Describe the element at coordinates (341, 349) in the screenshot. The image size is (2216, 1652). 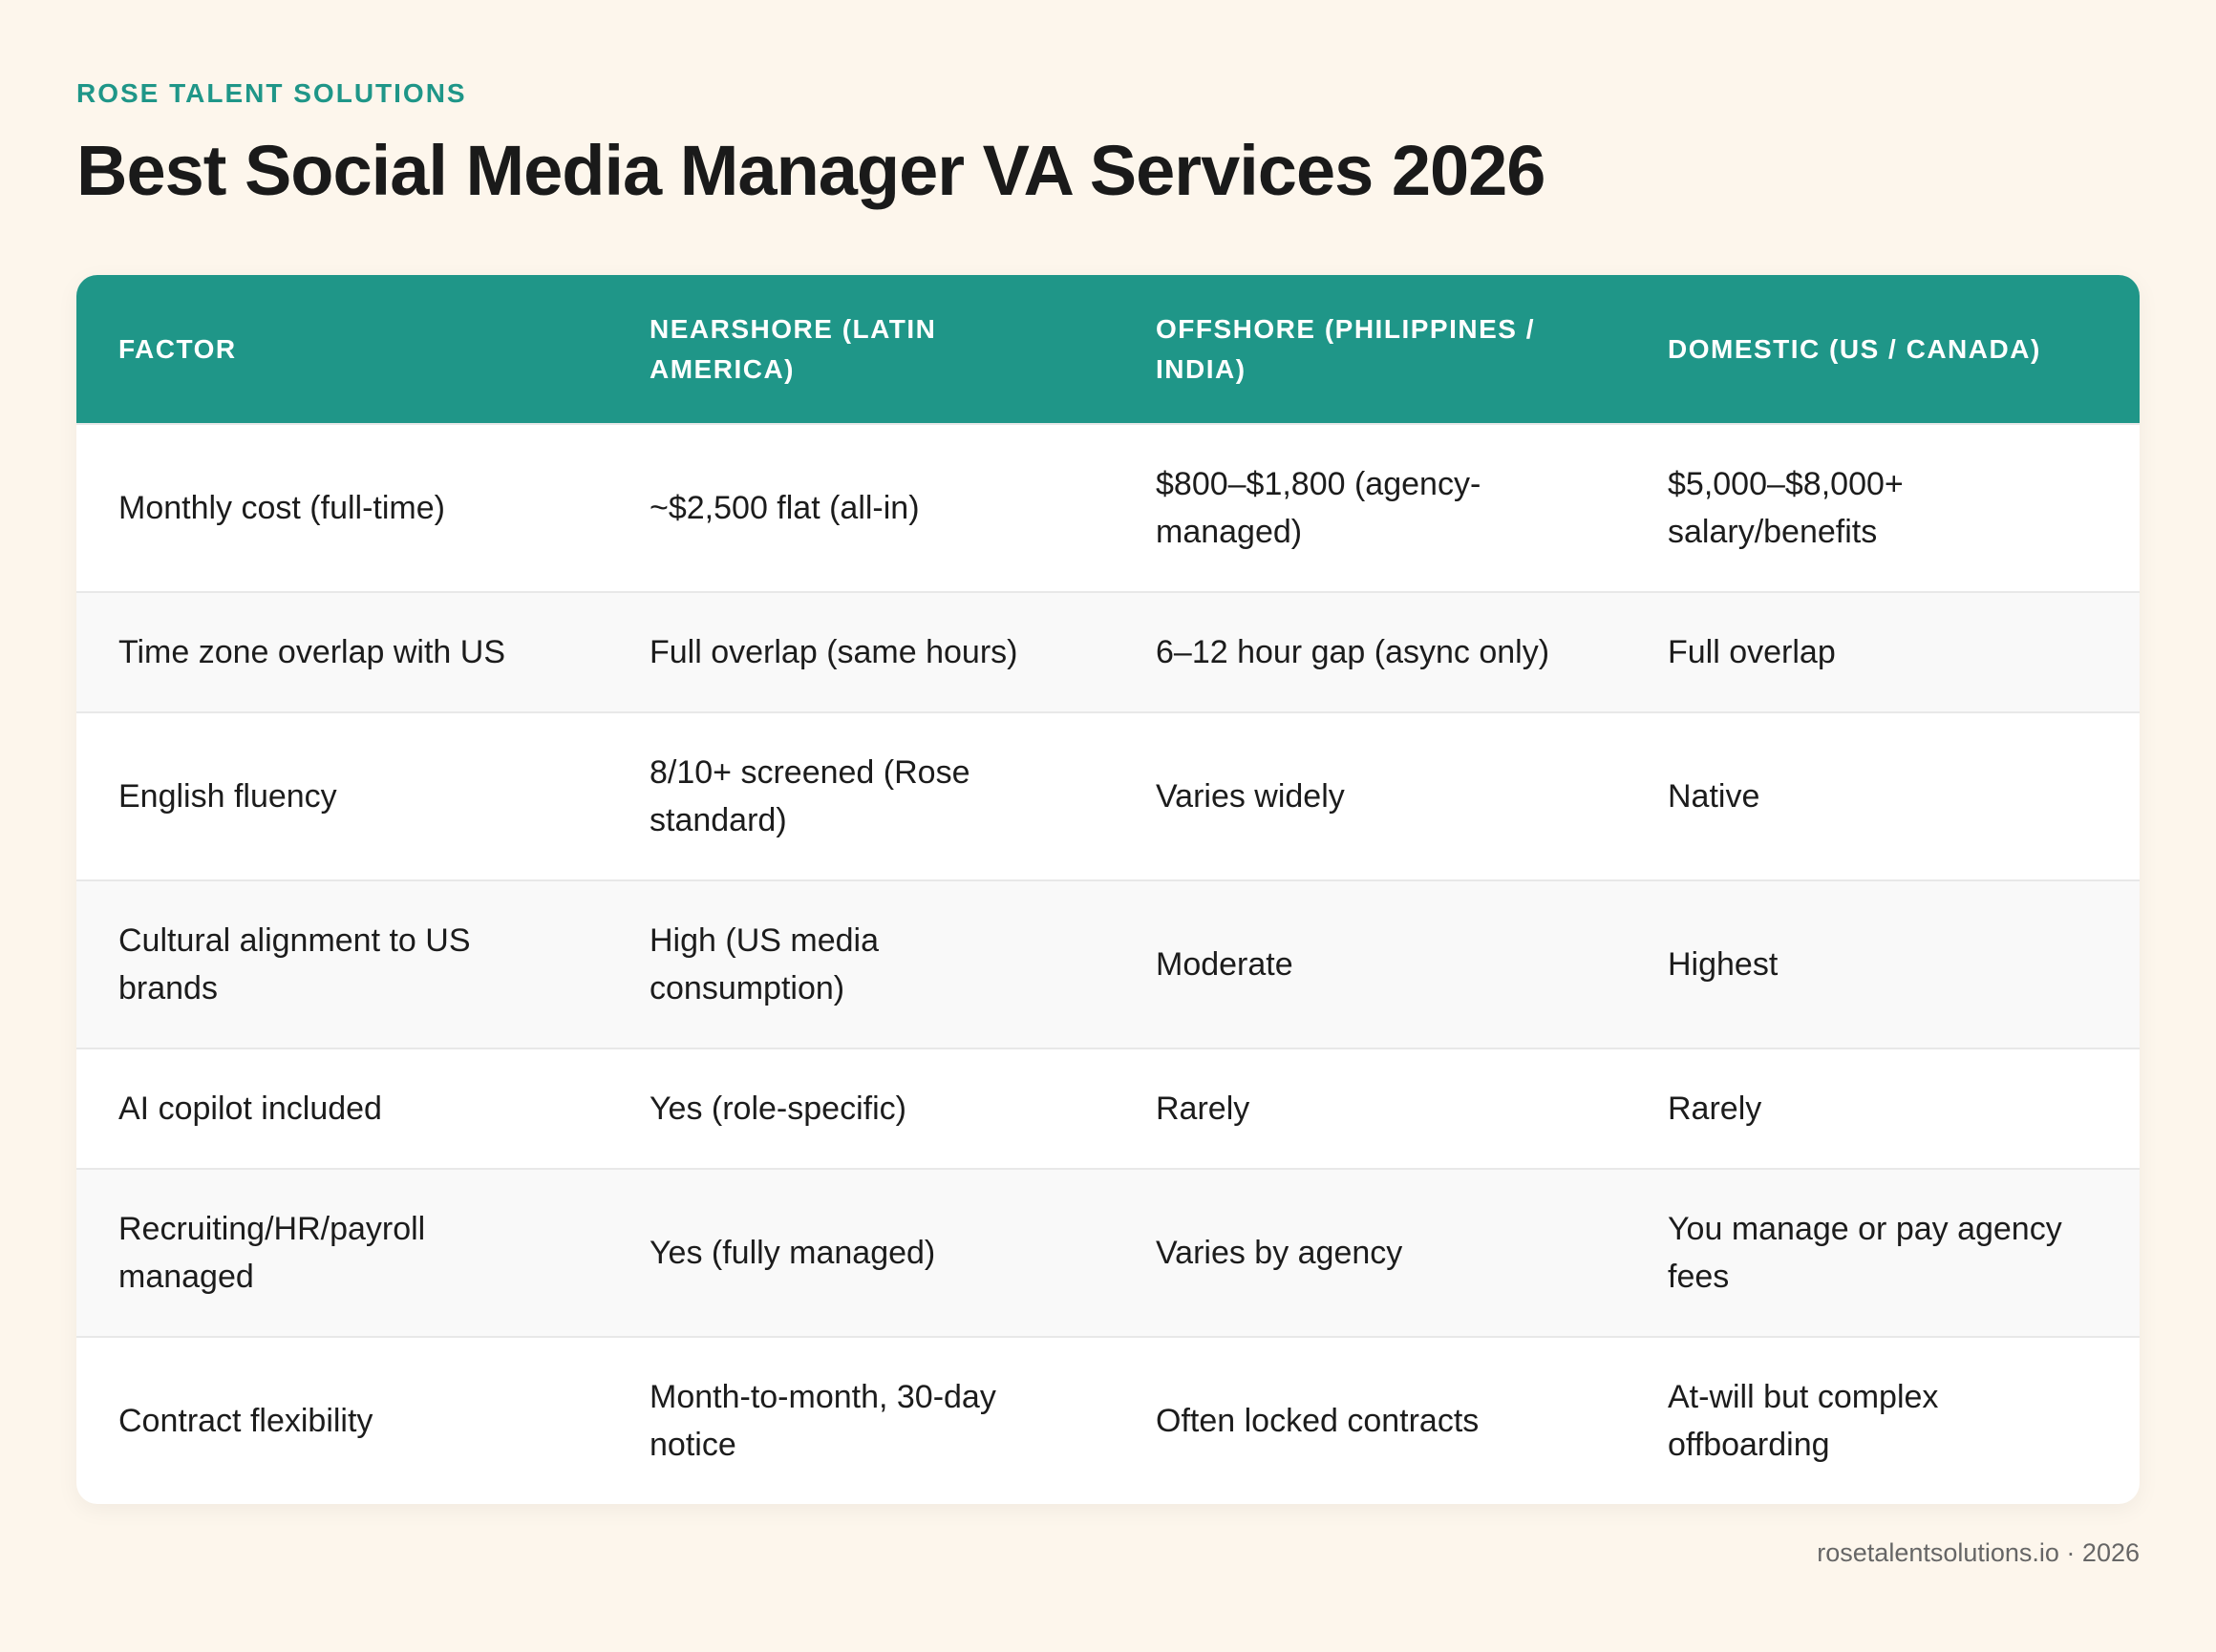
I see `column-header: FACTOR` at that location.